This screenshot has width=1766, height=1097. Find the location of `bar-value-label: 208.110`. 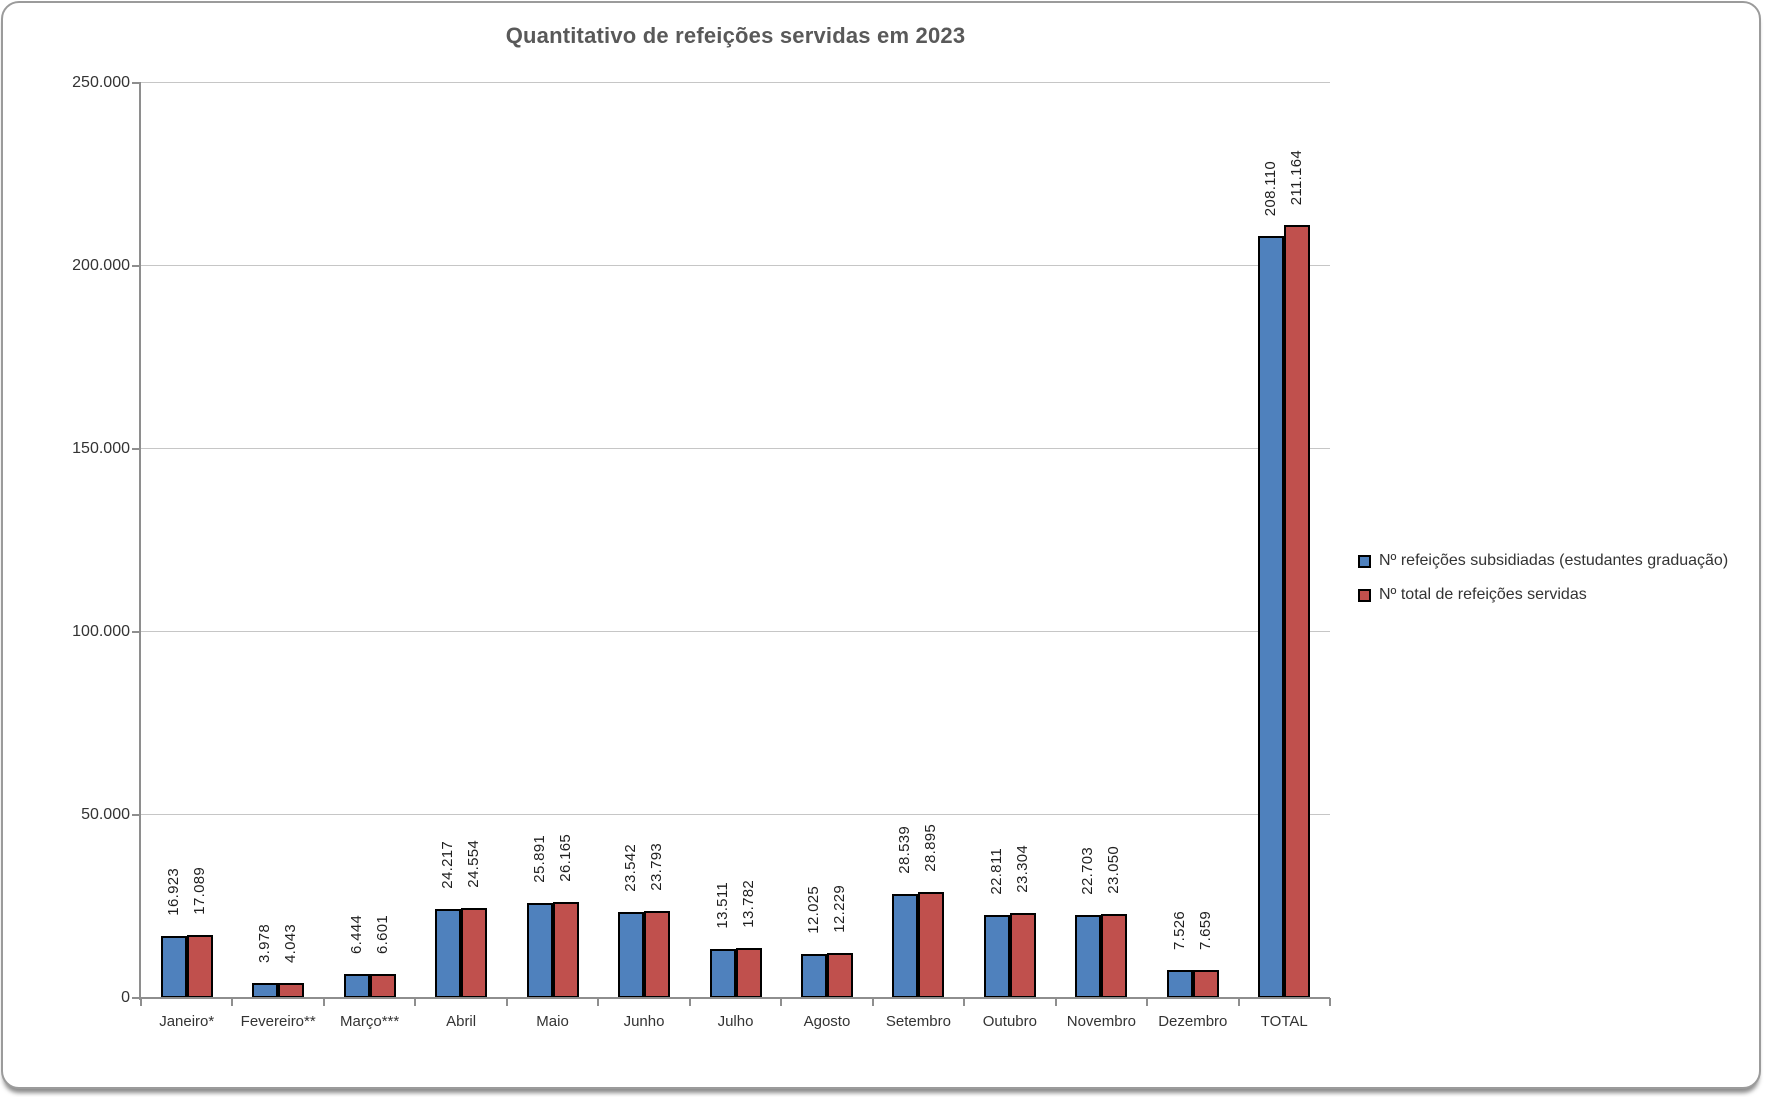

bar-value-label: 208.110 is located at coordinates (1271, 188).